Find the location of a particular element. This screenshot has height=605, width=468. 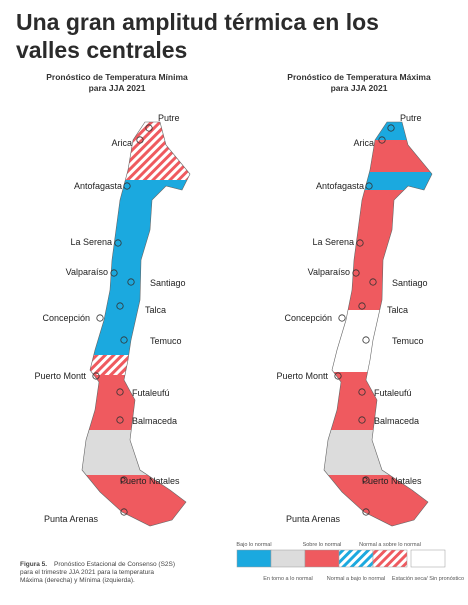

legend-label: Normal a sobre lo normal is located at coordinates (390, 545).